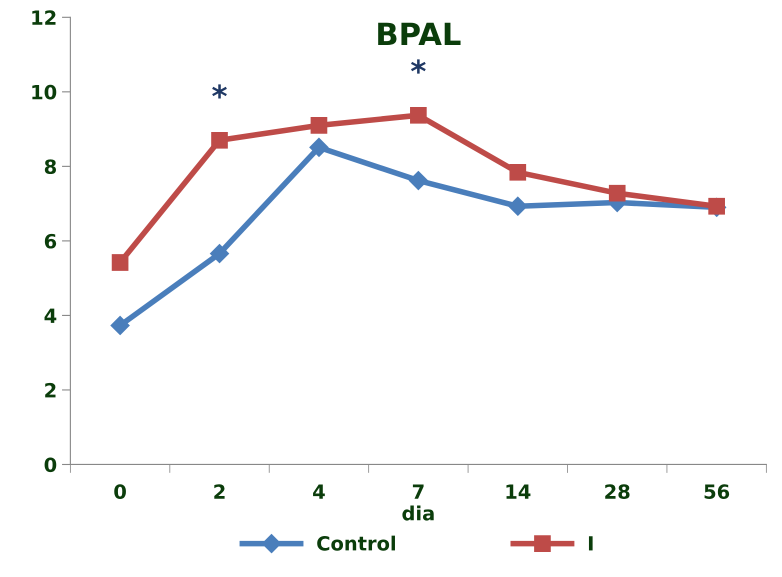  Describe the element at coordinates (44, 92) in the screenshot. I see `y-tick-label: 10` at that location.